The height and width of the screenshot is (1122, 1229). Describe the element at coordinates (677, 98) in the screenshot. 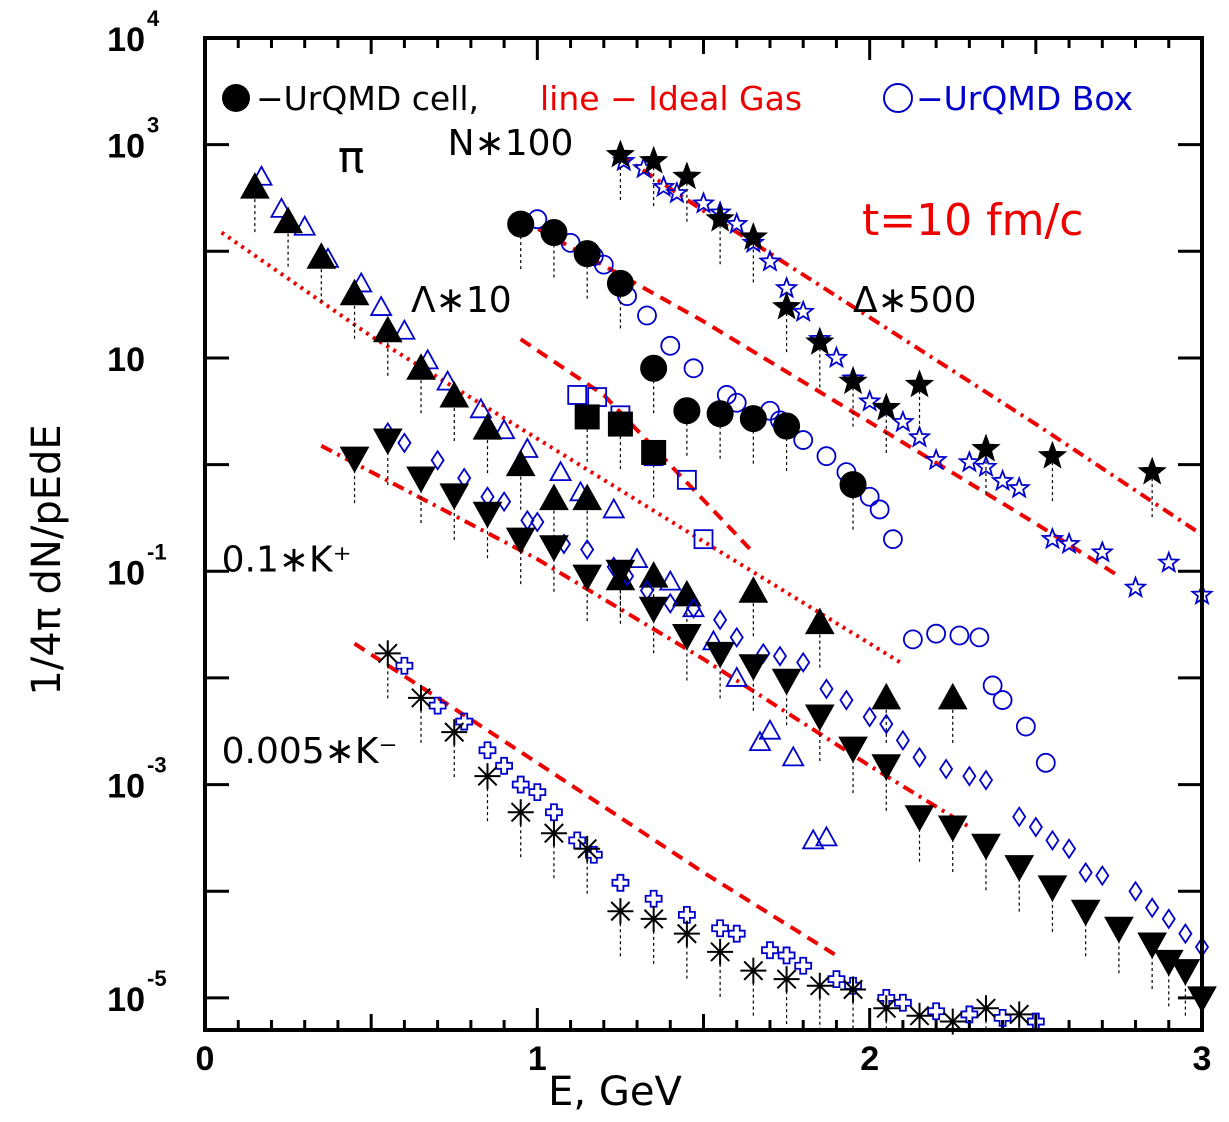

I see `legend: −UrQMD cell, line − Ideal Gas −UrQMD Box` at that location.